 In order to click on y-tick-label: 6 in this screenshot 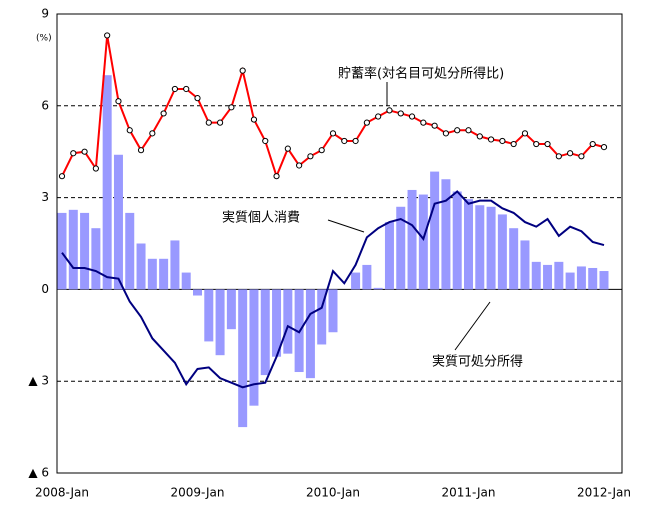, I will do `click(45, 105)`.